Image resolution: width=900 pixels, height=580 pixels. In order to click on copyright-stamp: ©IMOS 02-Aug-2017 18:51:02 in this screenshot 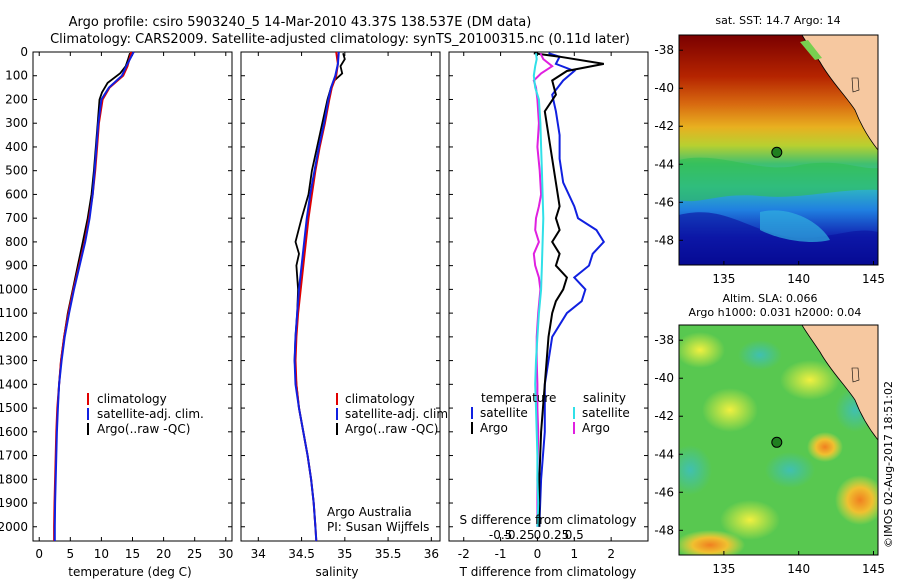, I will do `click(888, 464)`.